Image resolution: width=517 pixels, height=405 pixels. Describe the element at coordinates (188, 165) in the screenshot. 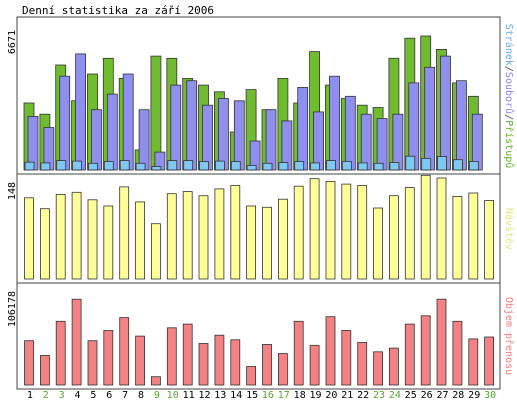

I see `bar-access-Stránek-day11` at that location.